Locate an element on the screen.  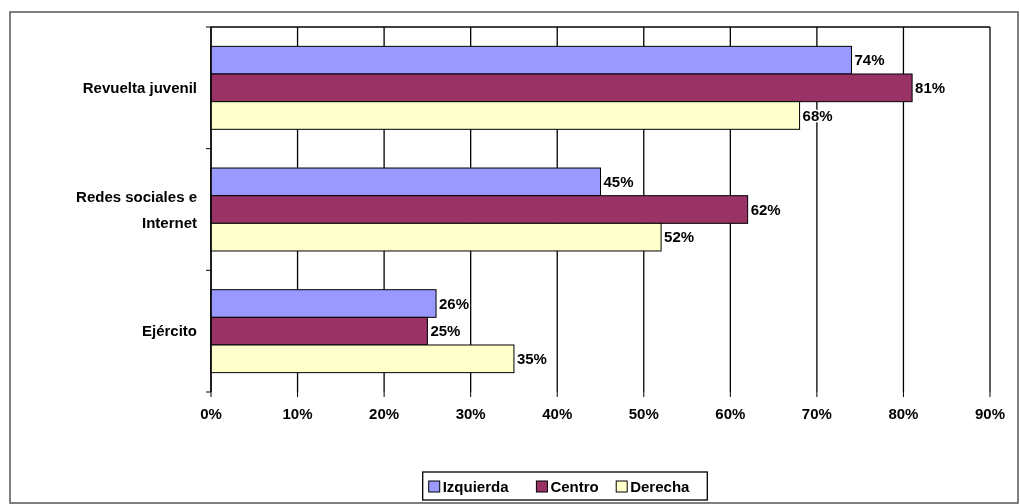
data-label: 35% is located at coordinates (531, 359).